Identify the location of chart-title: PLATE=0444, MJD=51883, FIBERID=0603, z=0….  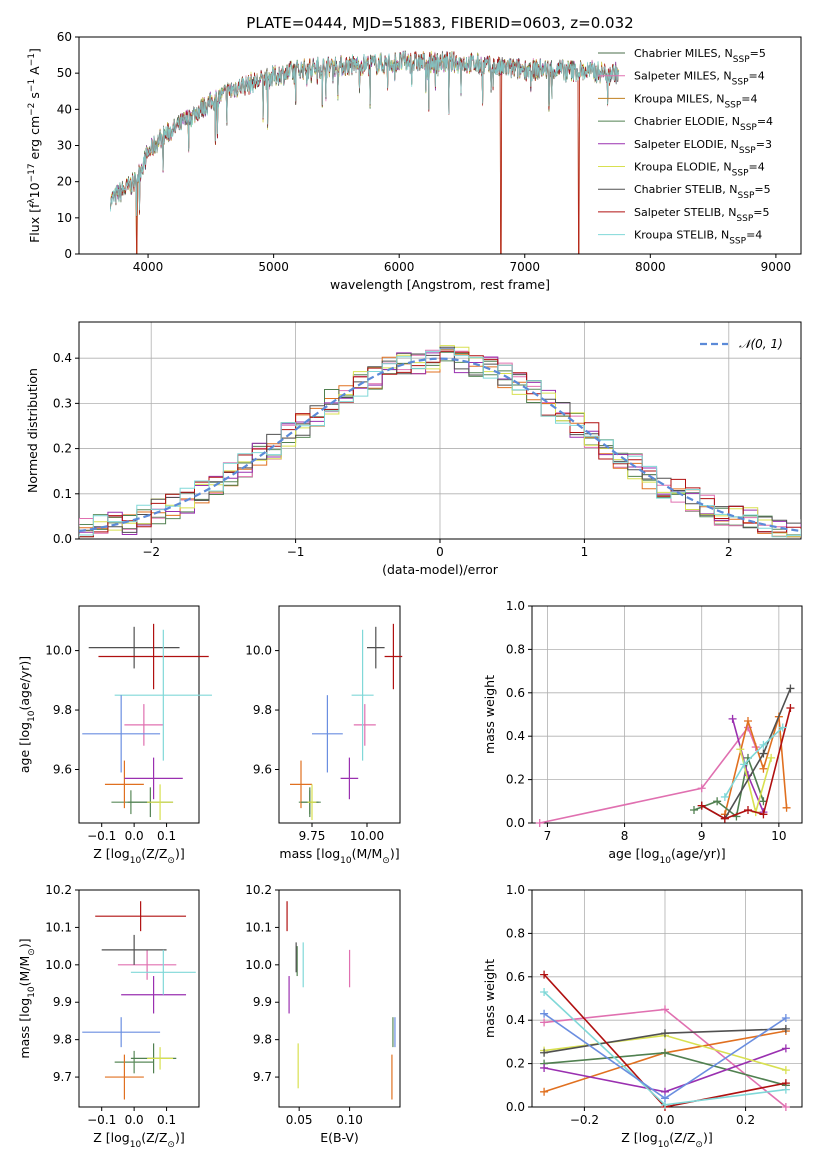
(439, 23).